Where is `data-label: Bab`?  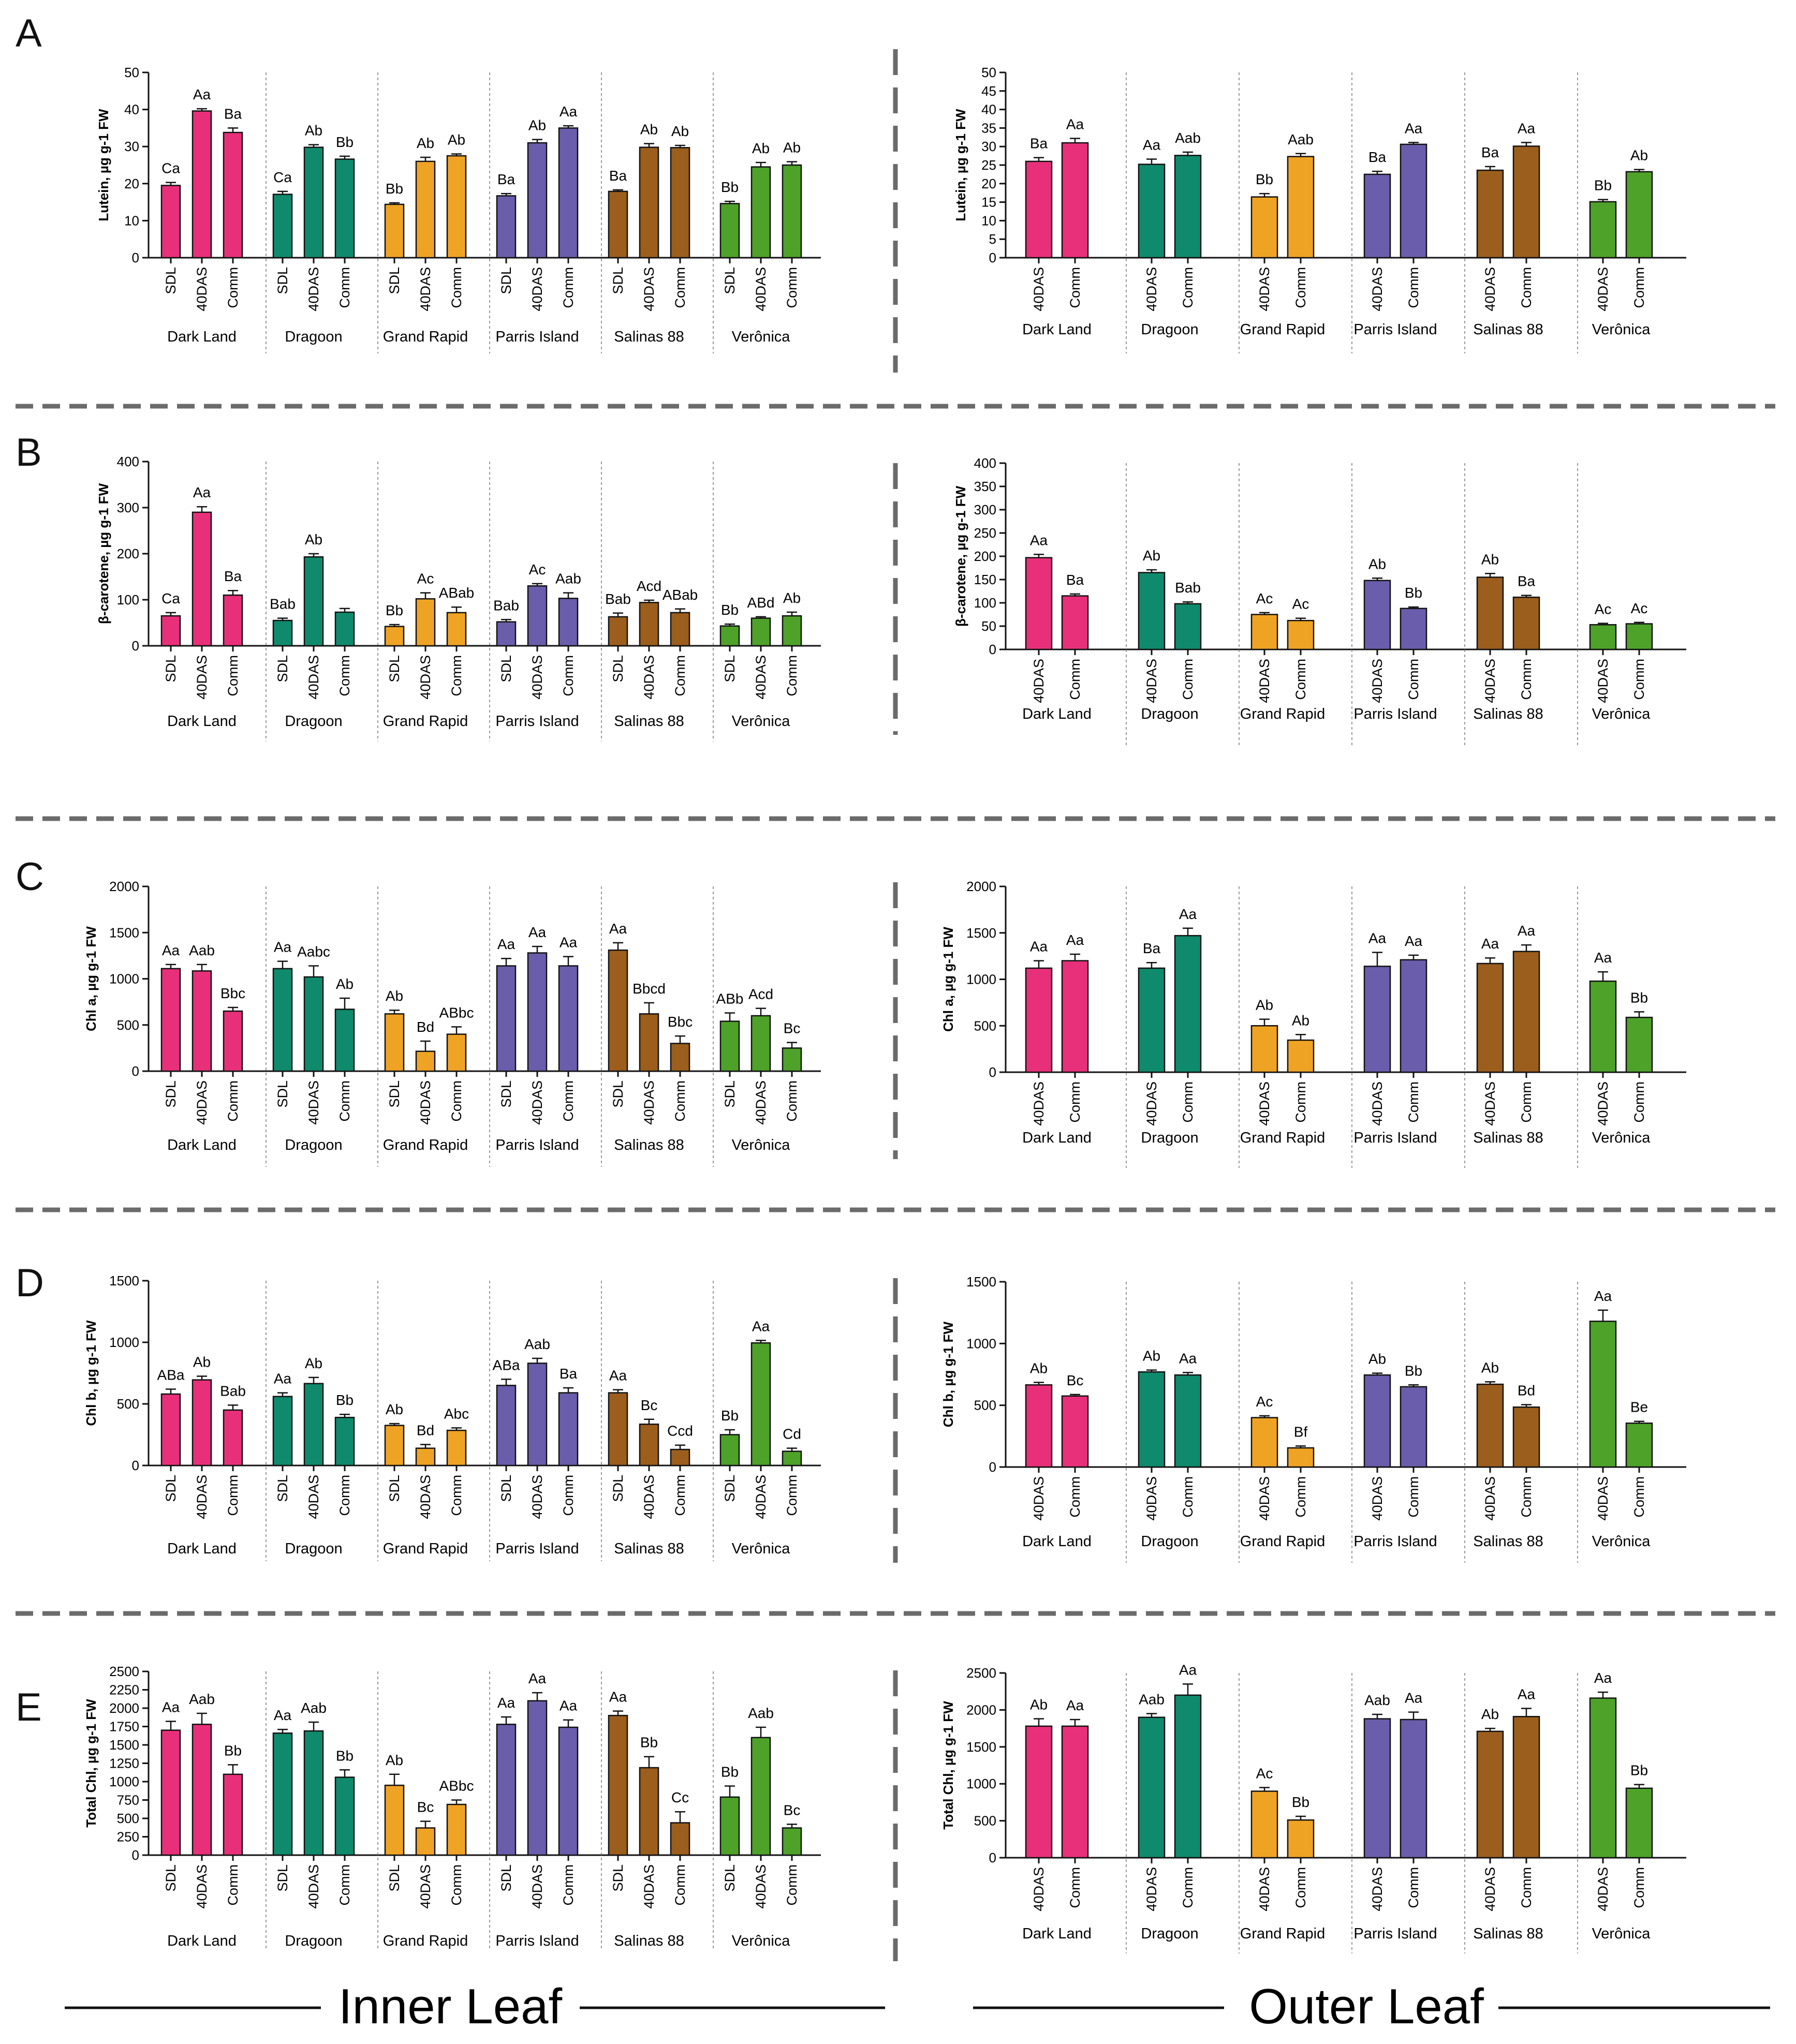 data-label: Bab is located at coordinates (233, 1391).